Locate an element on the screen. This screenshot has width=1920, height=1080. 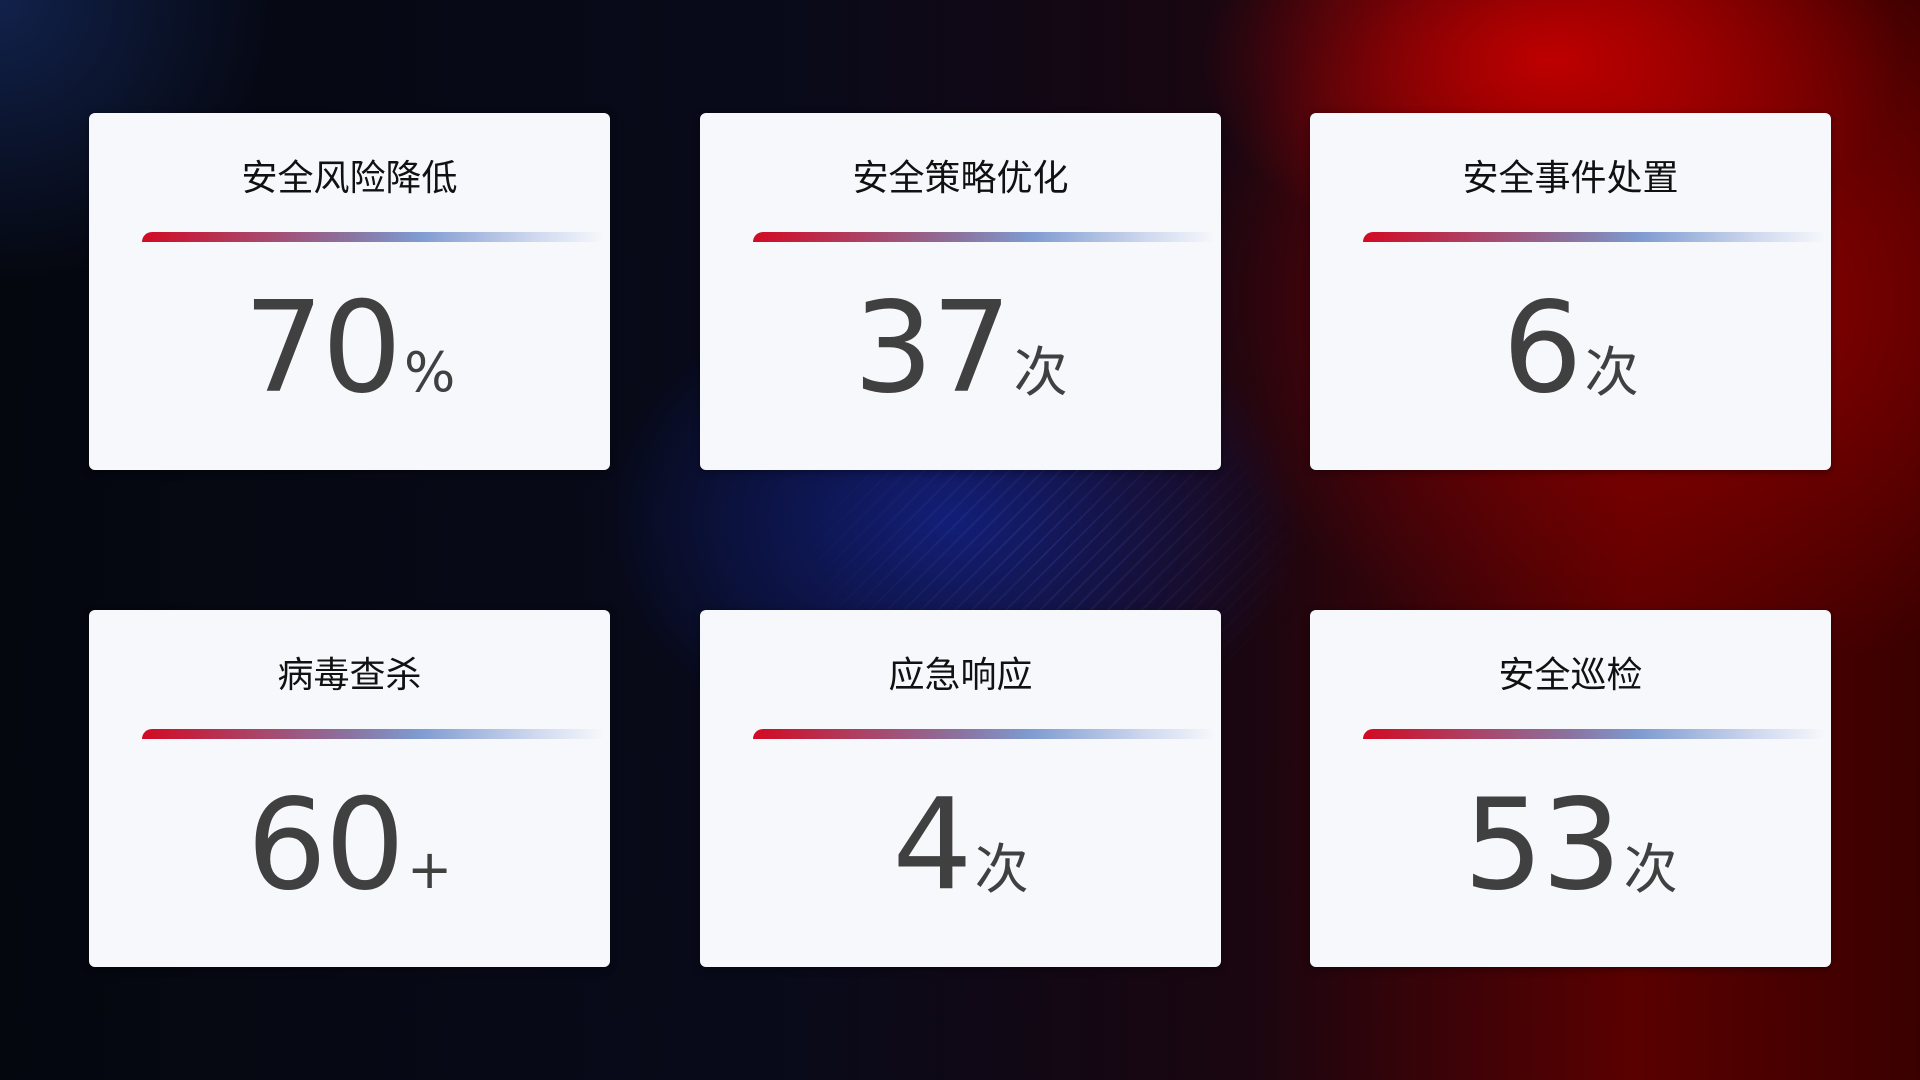
card-title: 应急响应 is located at coordinates (960, 675).